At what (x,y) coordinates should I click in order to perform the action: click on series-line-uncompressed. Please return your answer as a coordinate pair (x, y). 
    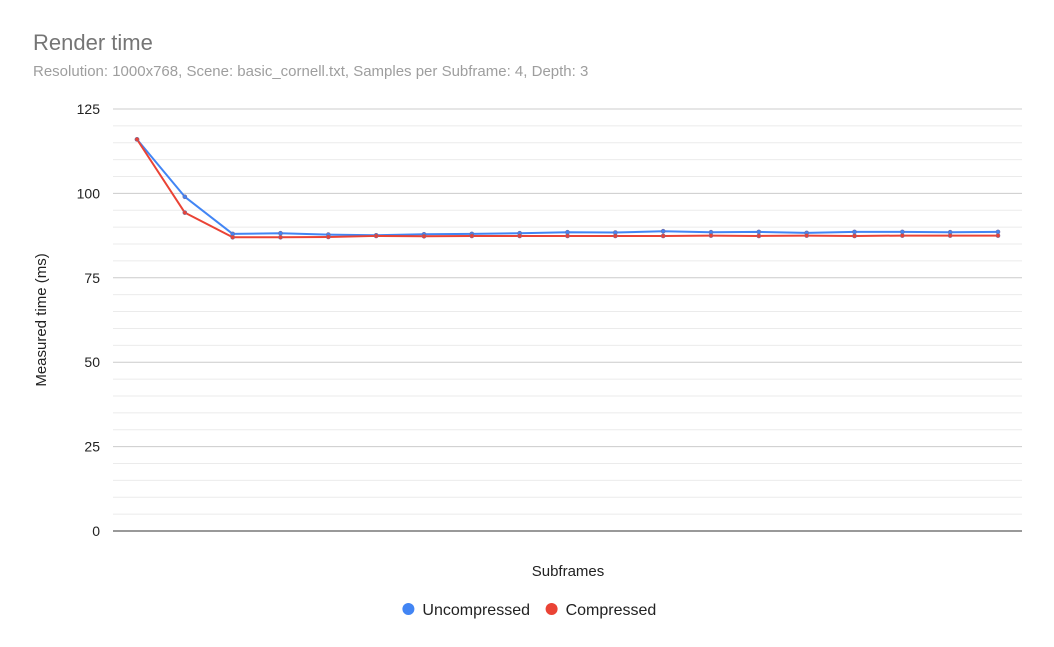
    Looking at the image, I should click on (567, 187).